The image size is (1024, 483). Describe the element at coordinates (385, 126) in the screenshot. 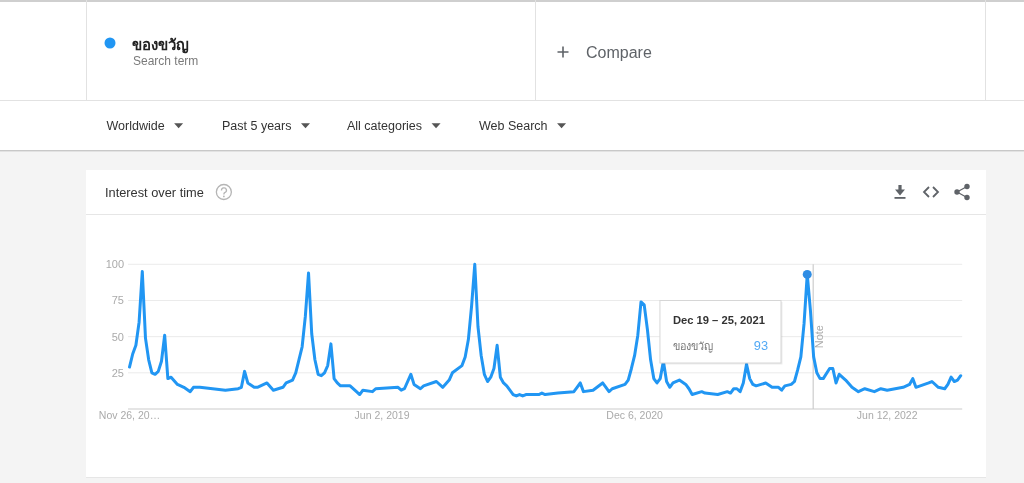

I see `annotation: All categories` at that location.